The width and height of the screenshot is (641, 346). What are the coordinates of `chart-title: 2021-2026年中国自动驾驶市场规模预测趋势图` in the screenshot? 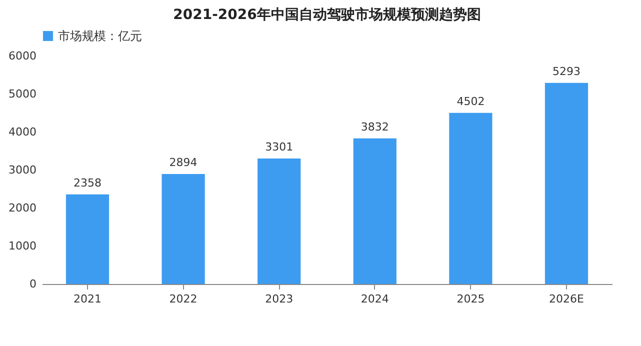 It's located at (327, 14).